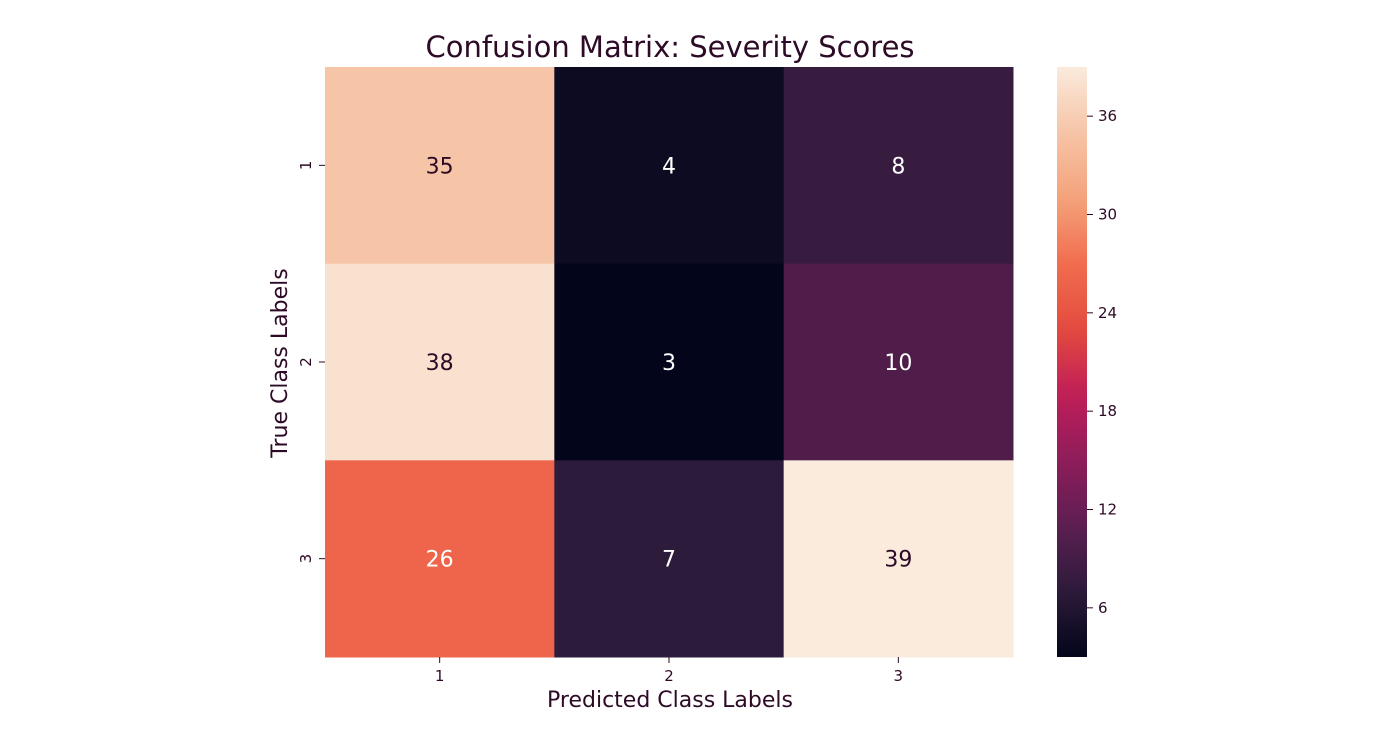 Image resolution: width=1400 pixels, height=737 pixels. What do you see at coordinates (306, 559) in the screenshot?
I see `y-tick-label: 3` at bounding box center [306, 559].